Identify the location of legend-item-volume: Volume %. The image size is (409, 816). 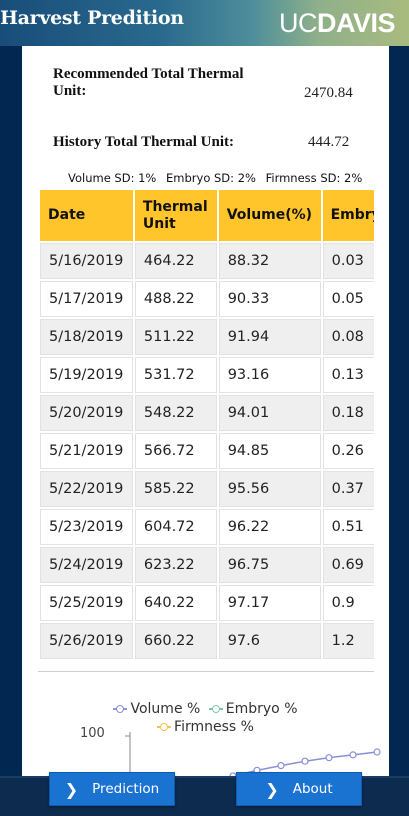
(156, 709).